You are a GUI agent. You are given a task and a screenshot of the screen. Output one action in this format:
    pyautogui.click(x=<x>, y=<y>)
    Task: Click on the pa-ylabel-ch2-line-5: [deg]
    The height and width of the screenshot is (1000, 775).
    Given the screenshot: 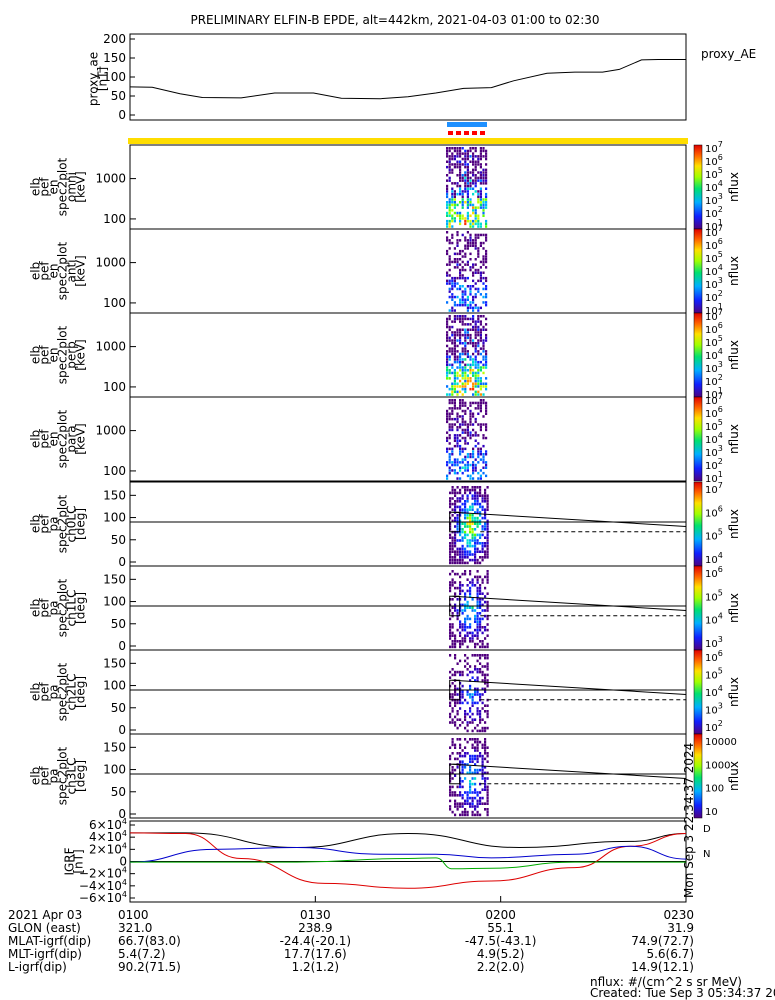 What is the action you would take?
    pyautogui.click(x=81, y=692)
    